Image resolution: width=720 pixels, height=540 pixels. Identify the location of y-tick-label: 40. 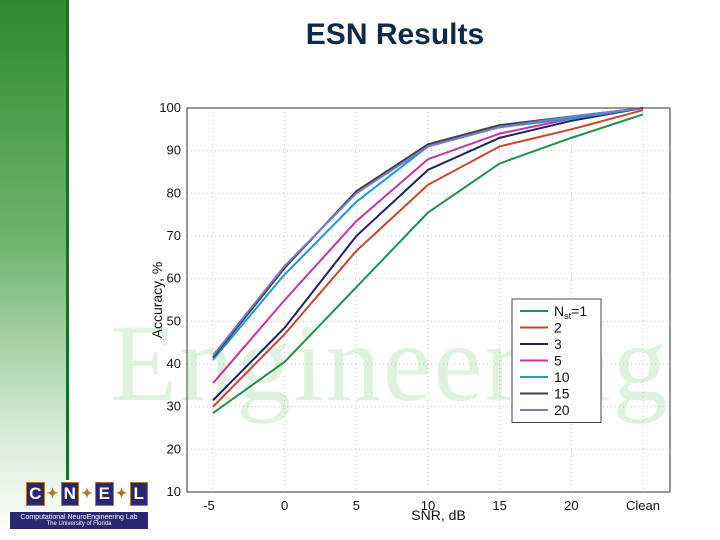
(174, 363).